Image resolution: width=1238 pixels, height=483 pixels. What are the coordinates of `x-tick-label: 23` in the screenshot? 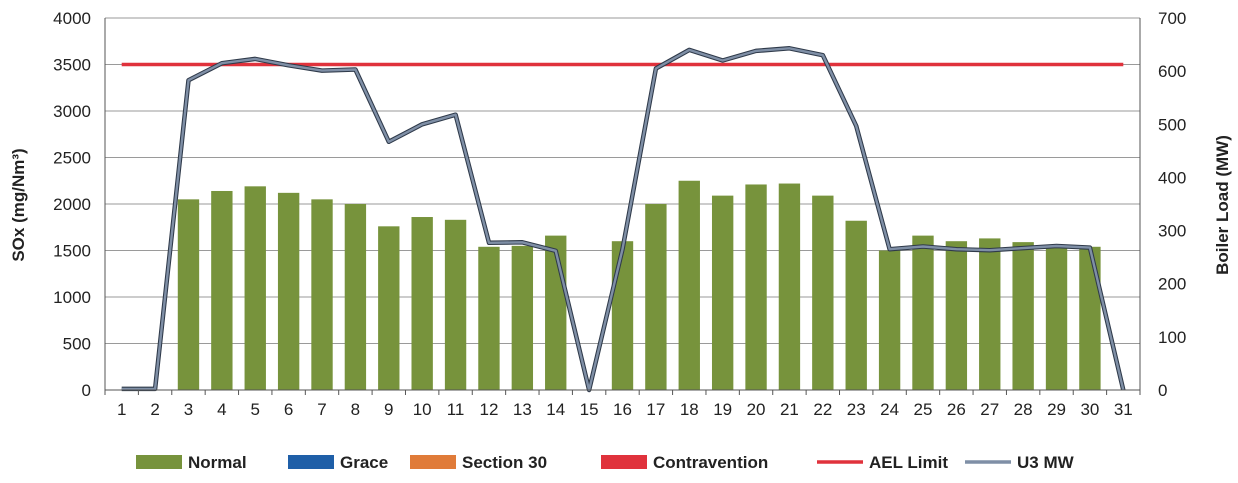 It's located at (856, 409).